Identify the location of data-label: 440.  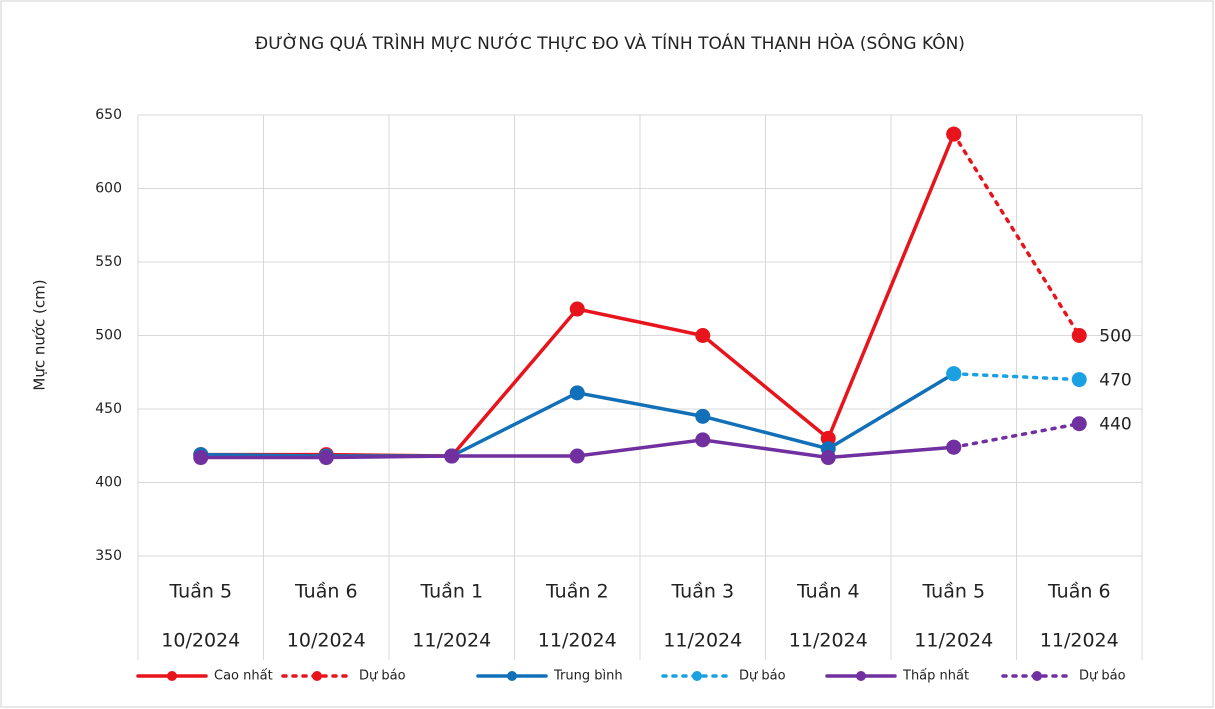
(1115, 425).